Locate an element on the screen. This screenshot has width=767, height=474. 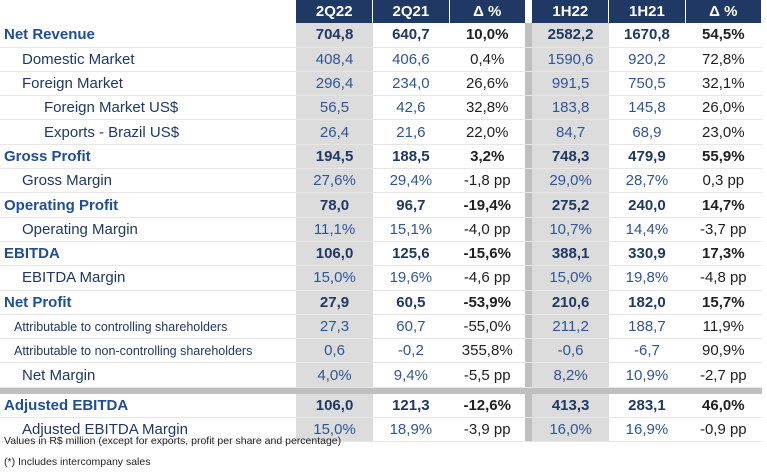
value-cell: 2582,2 is located at coordinates (570, 35).